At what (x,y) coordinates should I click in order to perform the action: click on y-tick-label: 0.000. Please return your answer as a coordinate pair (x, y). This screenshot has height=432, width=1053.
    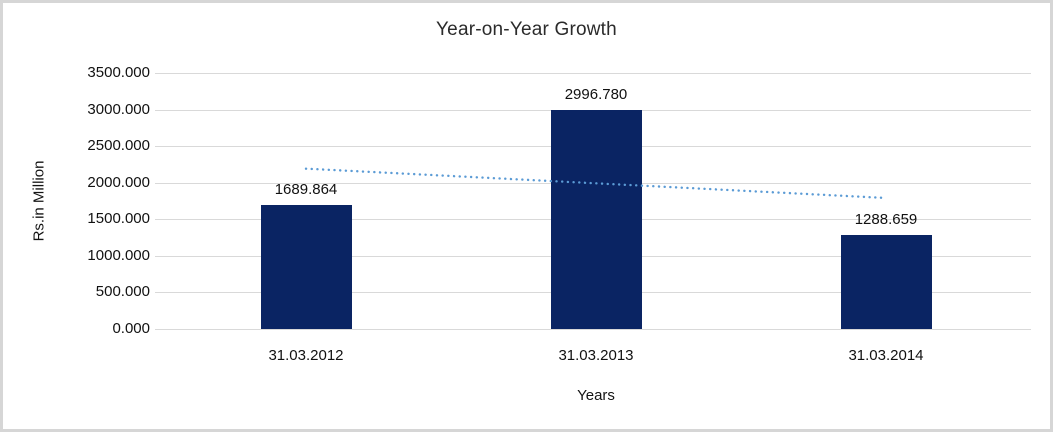
    Looking at the image, I should click on (131, 328).